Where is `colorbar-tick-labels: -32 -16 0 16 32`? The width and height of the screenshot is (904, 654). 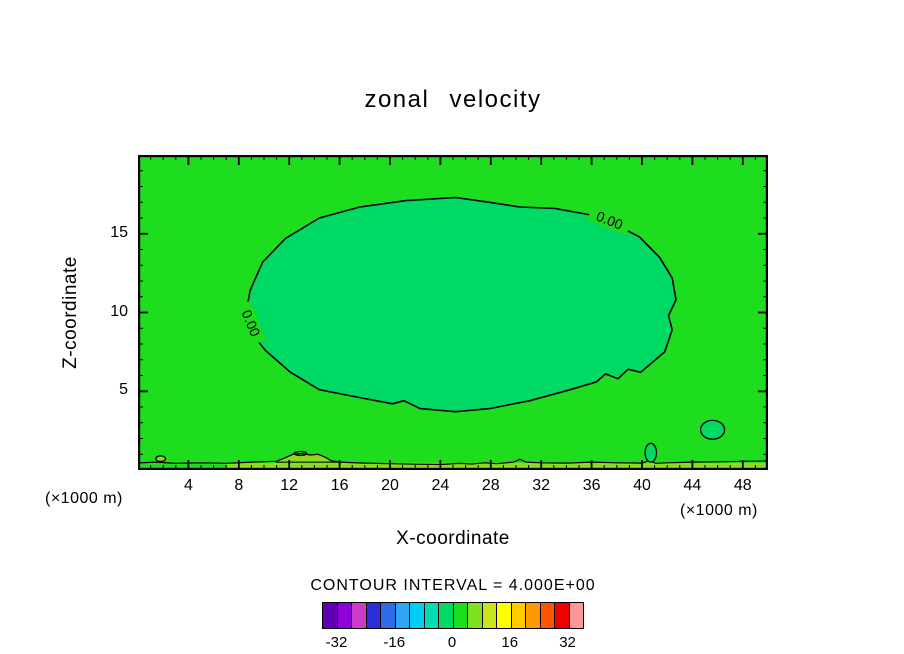 colorbar-tick-labels: -32 -16 0 16 32 is located at coordinates (452, 643).